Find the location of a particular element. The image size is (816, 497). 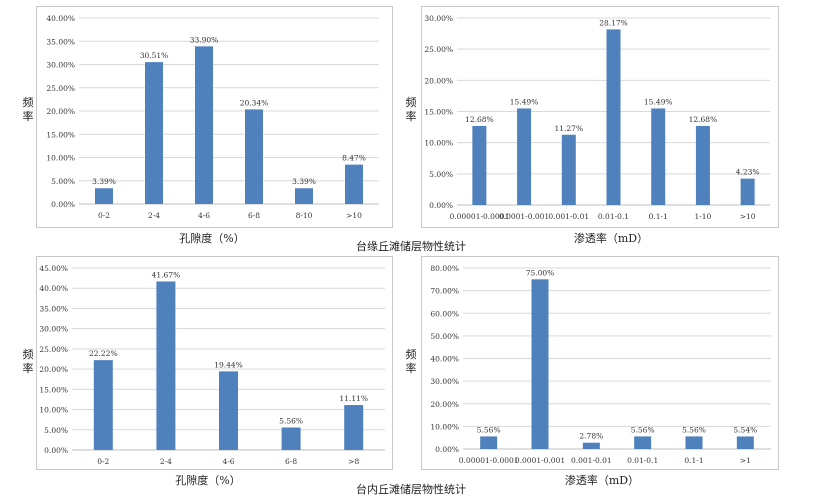

x-tick-label: 8-10 is located at coordinates (304, 215).